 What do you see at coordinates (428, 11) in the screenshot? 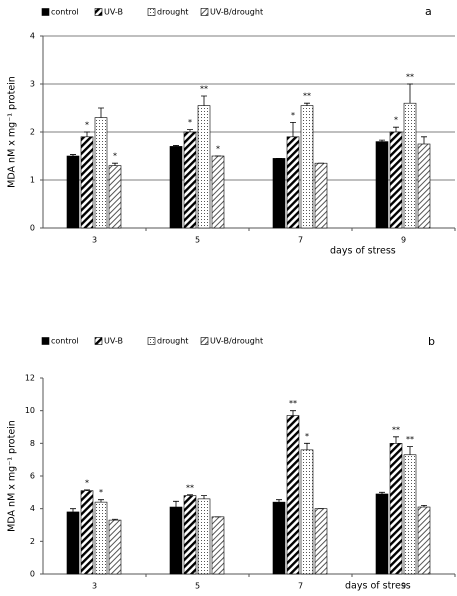
I see `panel-title: a` at bounding box center [428, 11].